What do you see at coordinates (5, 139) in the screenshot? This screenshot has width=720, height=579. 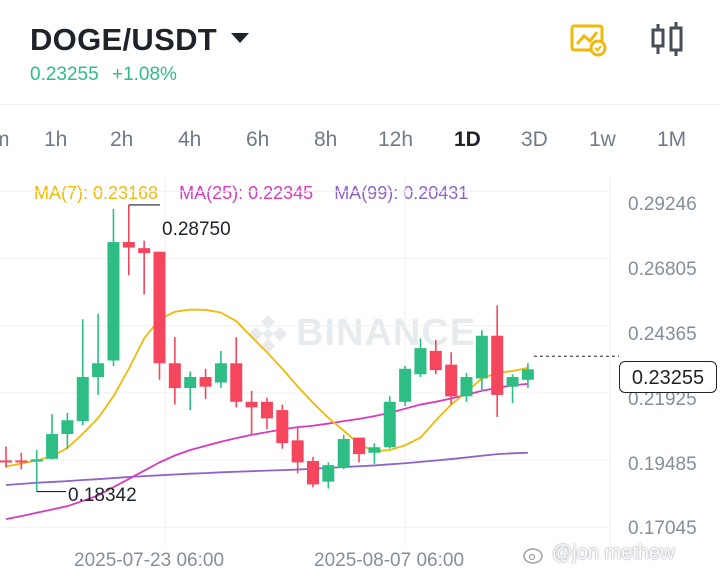 I see `tab-m: m` at bounding box center [5, 139].